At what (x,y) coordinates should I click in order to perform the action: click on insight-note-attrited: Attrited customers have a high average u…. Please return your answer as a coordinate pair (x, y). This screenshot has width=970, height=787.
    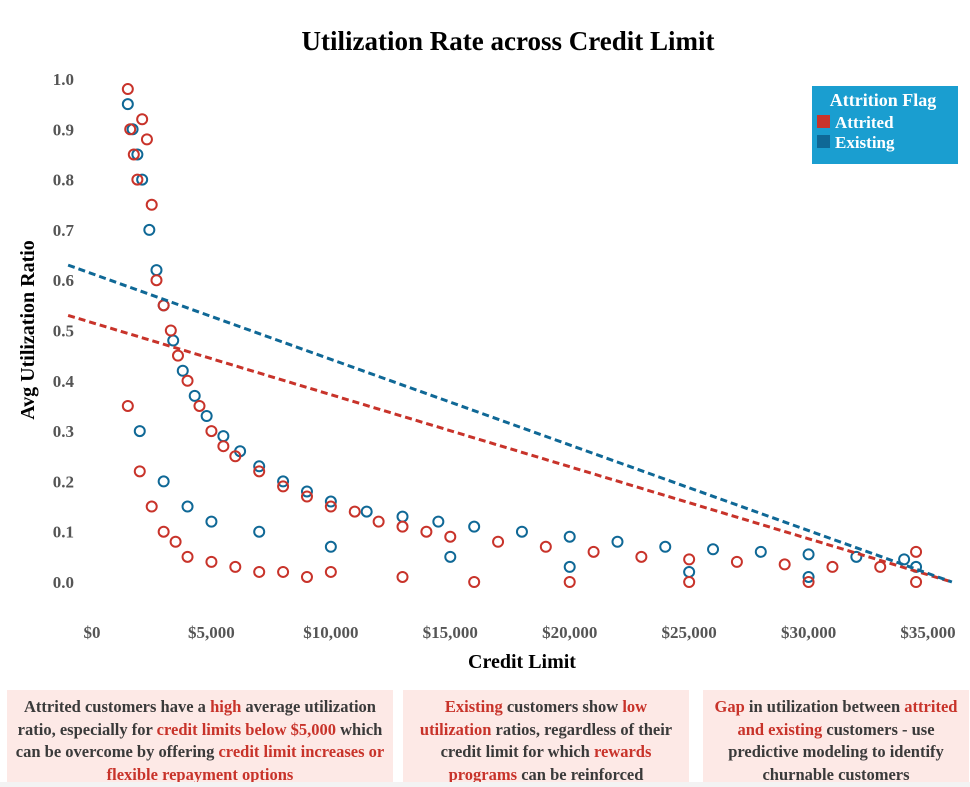
    Looking at the image, I should click on (200, 737).